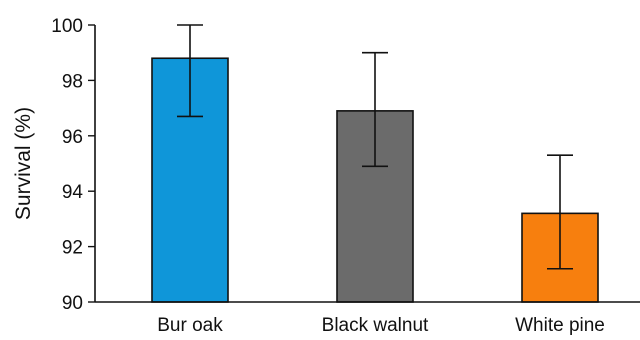 The image size is (640, 340). What do you see at coordinates (560, 325) in the screenshot?
I see `x-tick-label: White pine` at bounding box center [560, 325].